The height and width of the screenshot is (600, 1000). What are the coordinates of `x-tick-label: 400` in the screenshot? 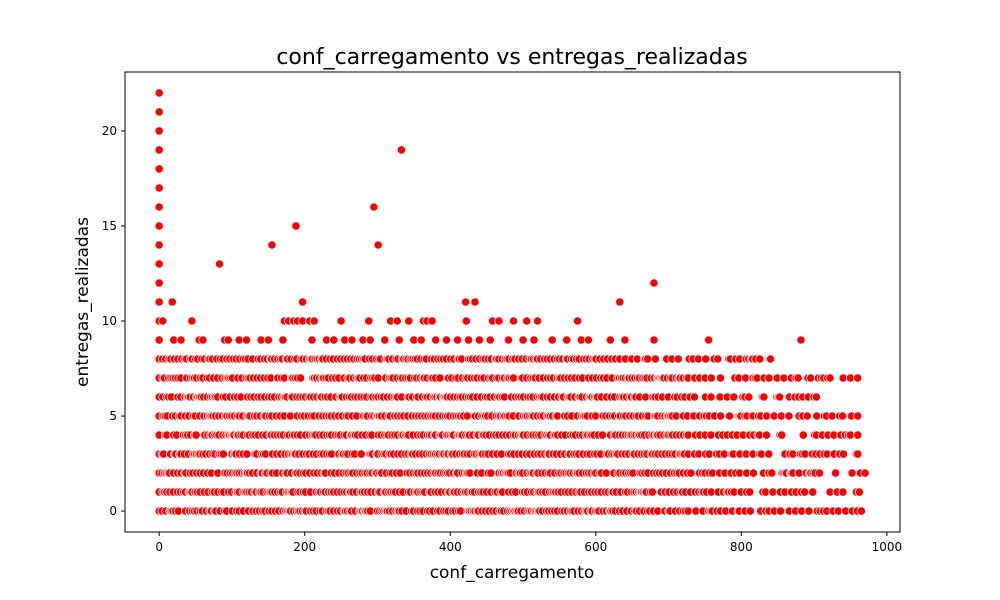 It's located at (450, 547).